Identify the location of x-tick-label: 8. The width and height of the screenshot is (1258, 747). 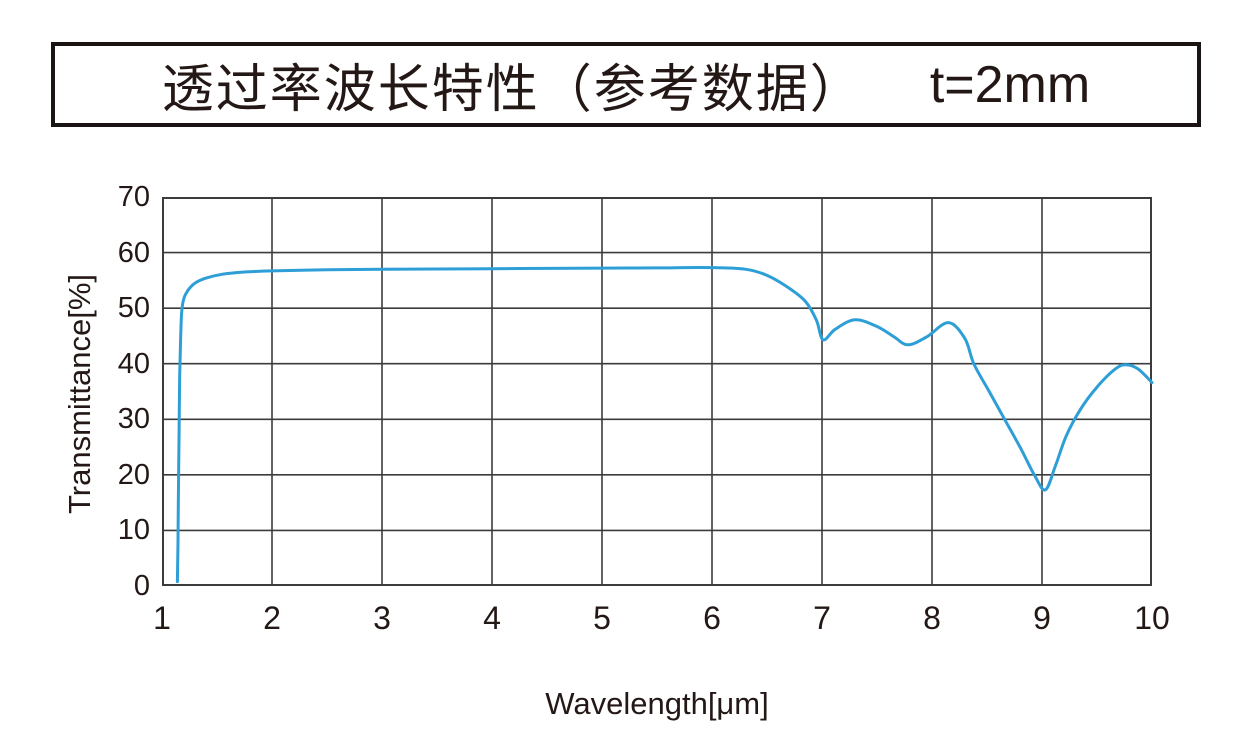
(932, 618).